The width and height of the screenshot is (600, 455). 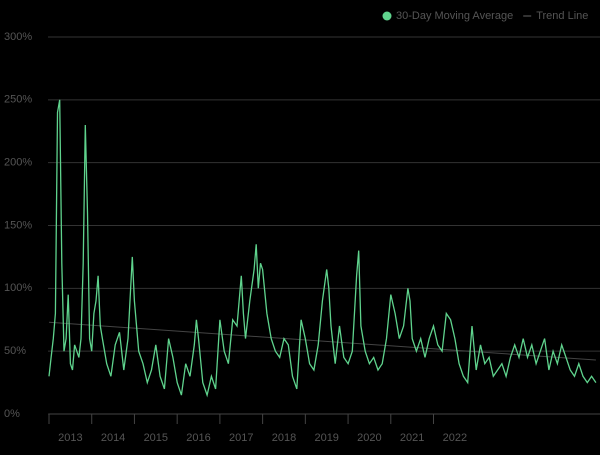 I want to click on legend-marker, so click(x=387, y=16).